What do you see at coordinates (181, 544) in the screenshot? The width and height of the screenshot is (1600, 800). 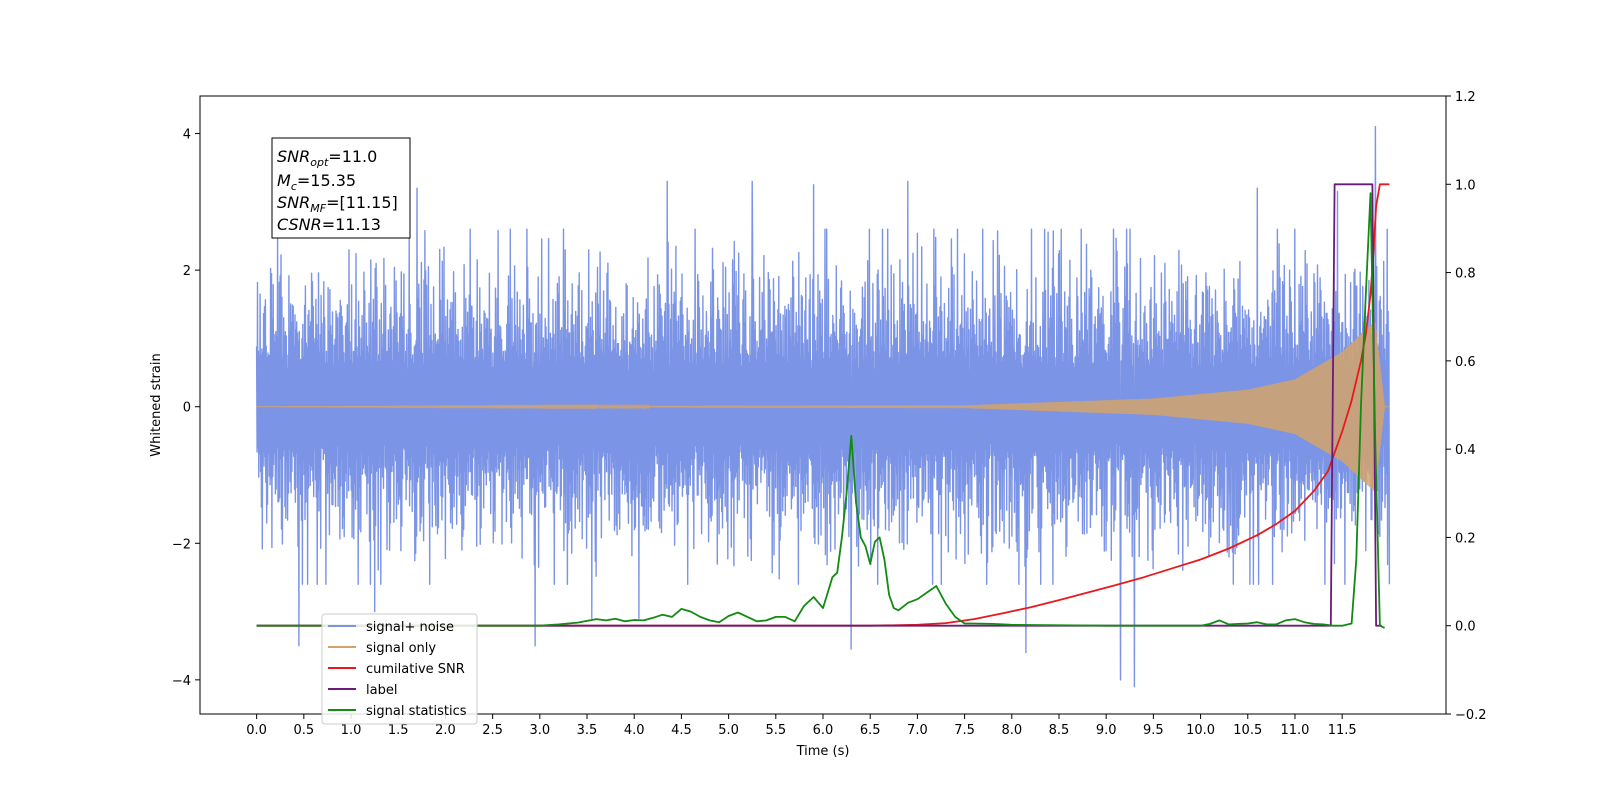 I see `y-tick-label: −2` at bounding box center [181, 544].